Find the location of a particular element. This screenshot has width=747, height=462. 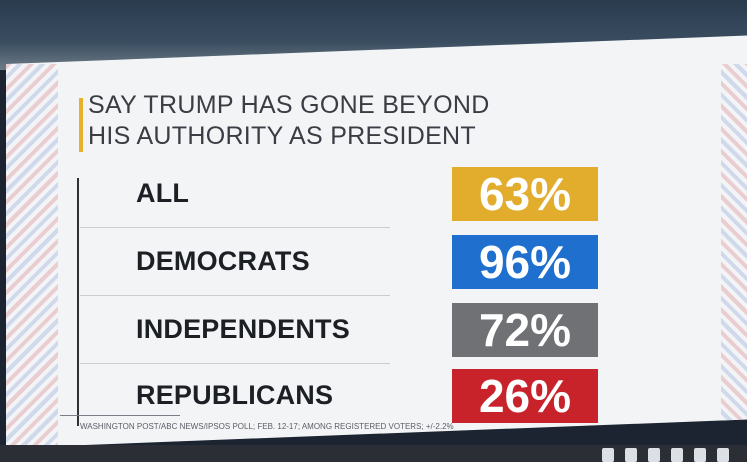

category-label: REPUBLICANS is located at coordinates (235, 395).